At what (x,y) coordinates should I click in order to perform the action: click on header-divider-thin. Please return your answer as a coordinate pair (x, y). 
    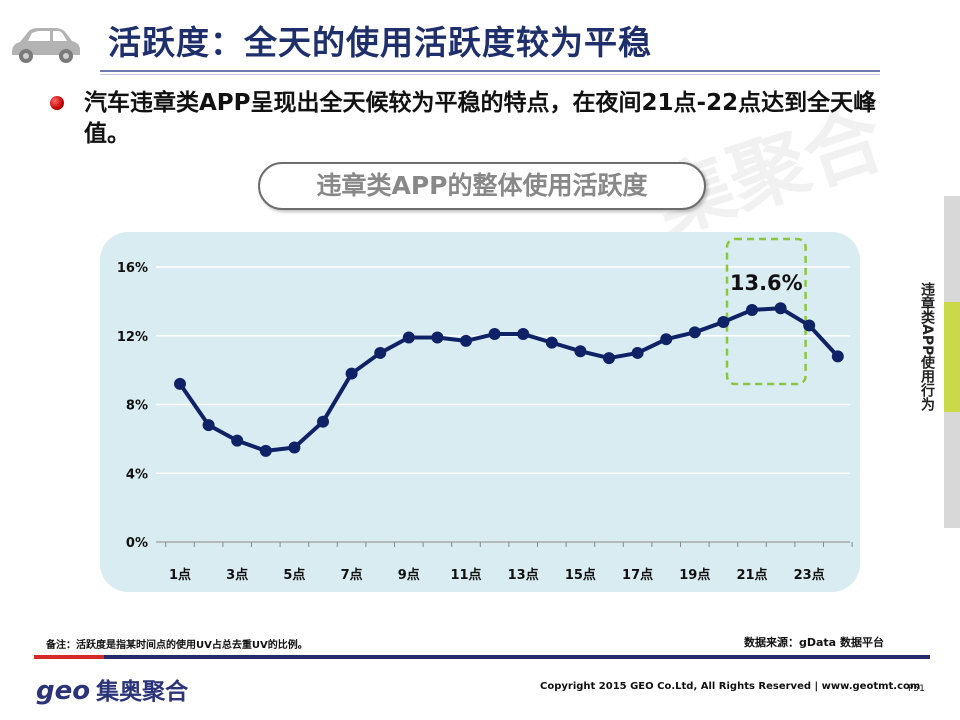
    Looking at the image, I should click on (490, 74).